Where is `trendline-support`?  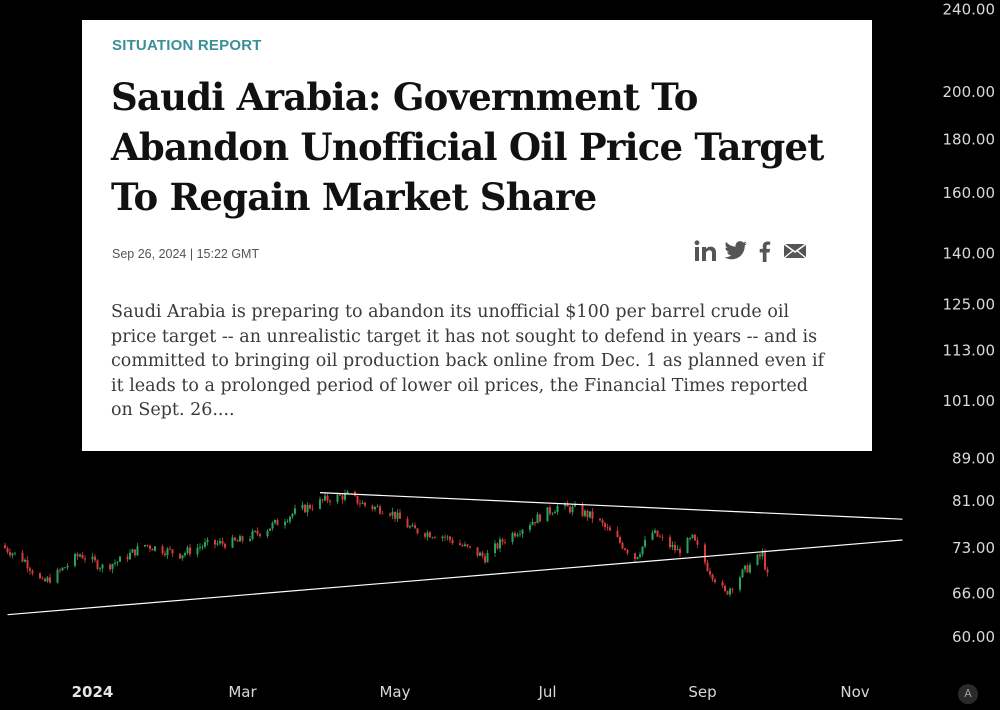 trendline-support is located at coordinates (455, 577).